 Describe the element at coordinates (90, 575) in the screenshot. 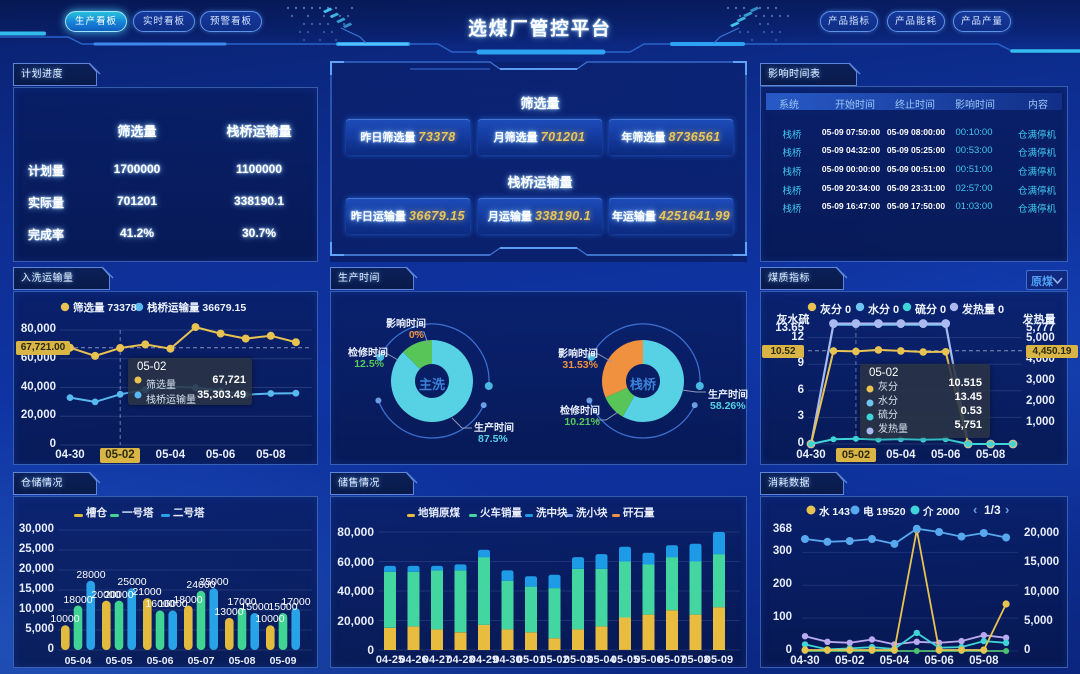

I see `svg-text: 28000` at that location.